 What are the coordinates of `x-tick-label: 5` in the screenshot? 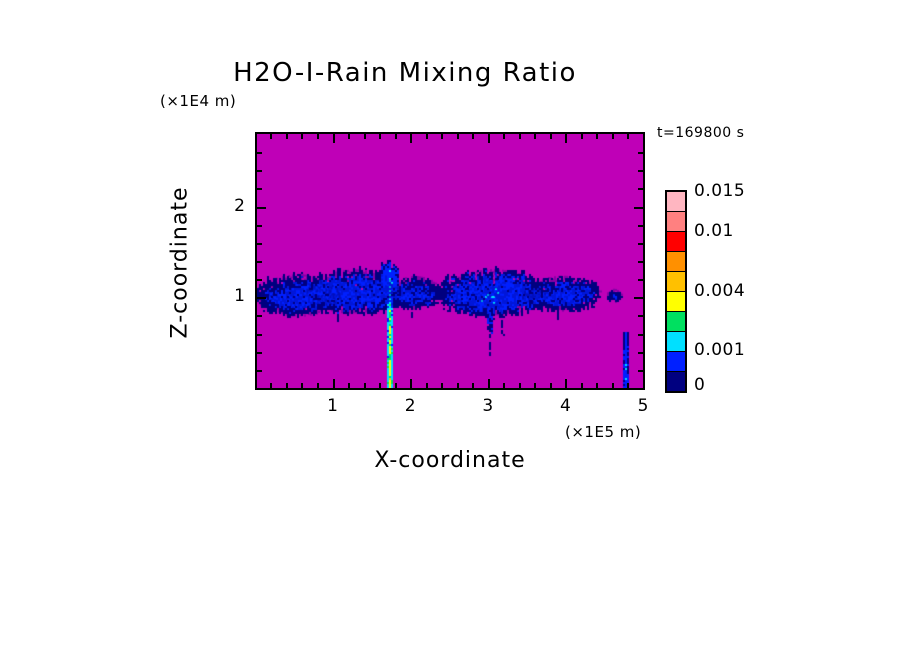 It's located at (643, 406).